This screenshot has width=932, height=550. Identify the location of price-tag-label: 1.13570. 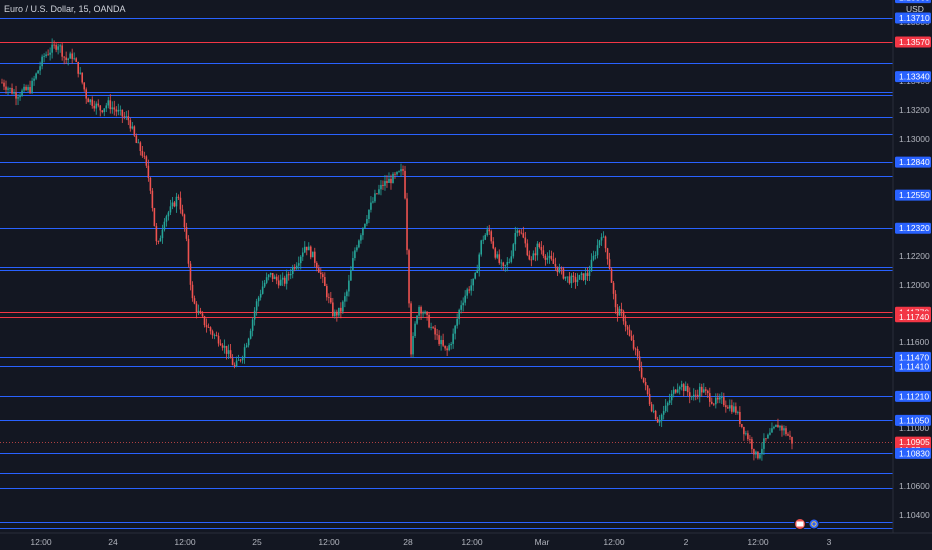
(914, 42).